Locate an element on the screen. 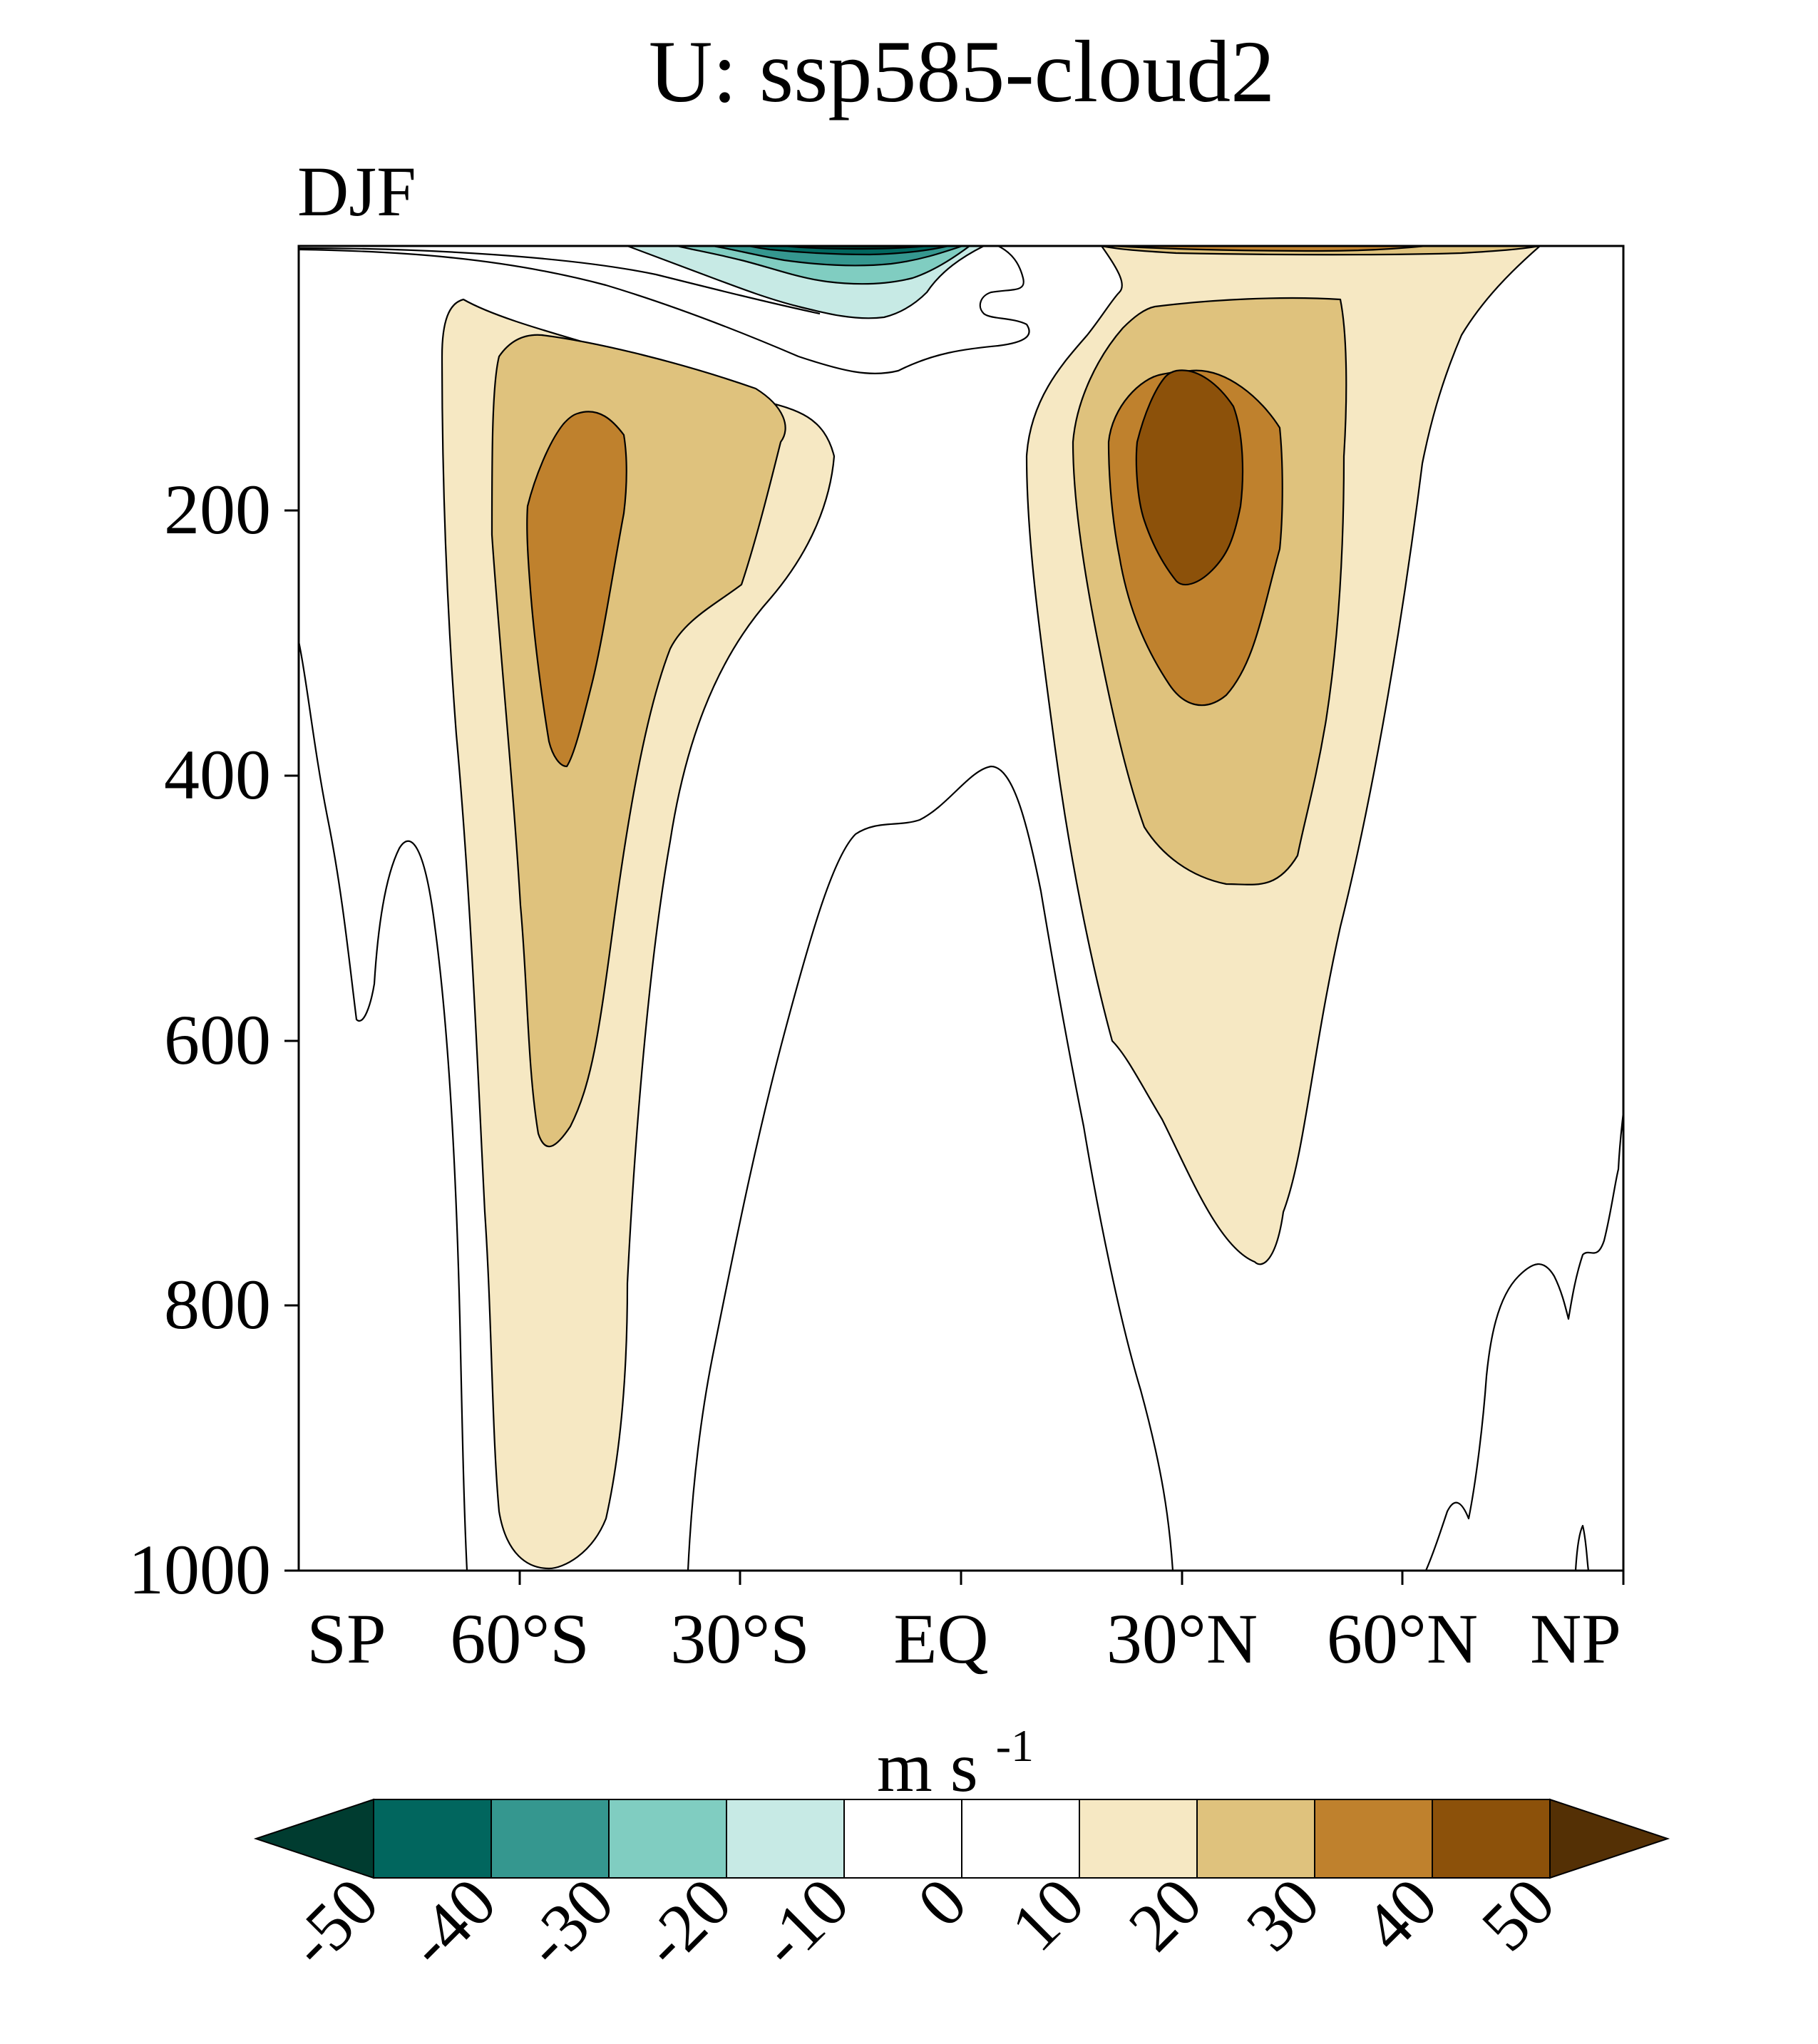  y-tick-label: 400 is located at coordinates (217, 775).